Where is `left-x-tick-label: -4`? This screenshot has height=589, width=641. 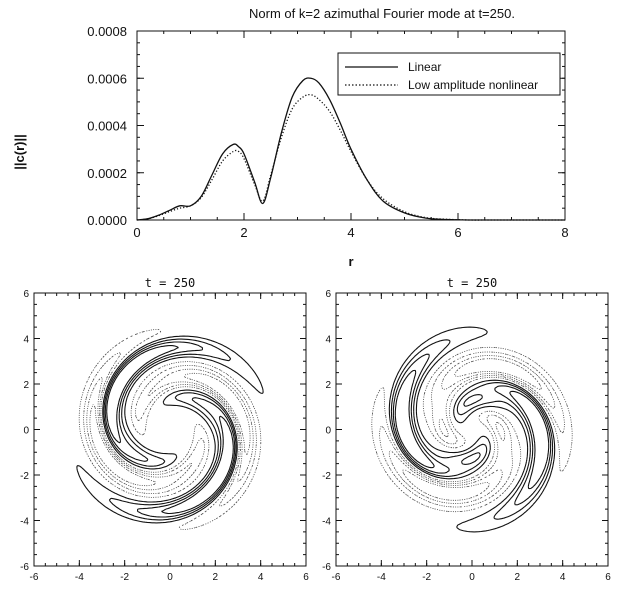 left-x-tick-label: -4 is located at coordinates (79, 577).